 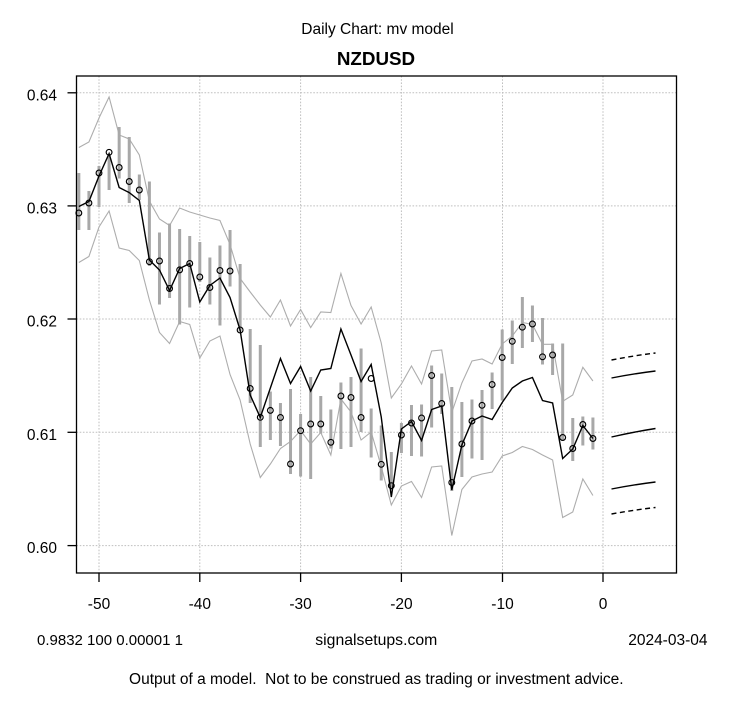 I want to click on svg-text: NZDUSD, so click(x=376, y=58).